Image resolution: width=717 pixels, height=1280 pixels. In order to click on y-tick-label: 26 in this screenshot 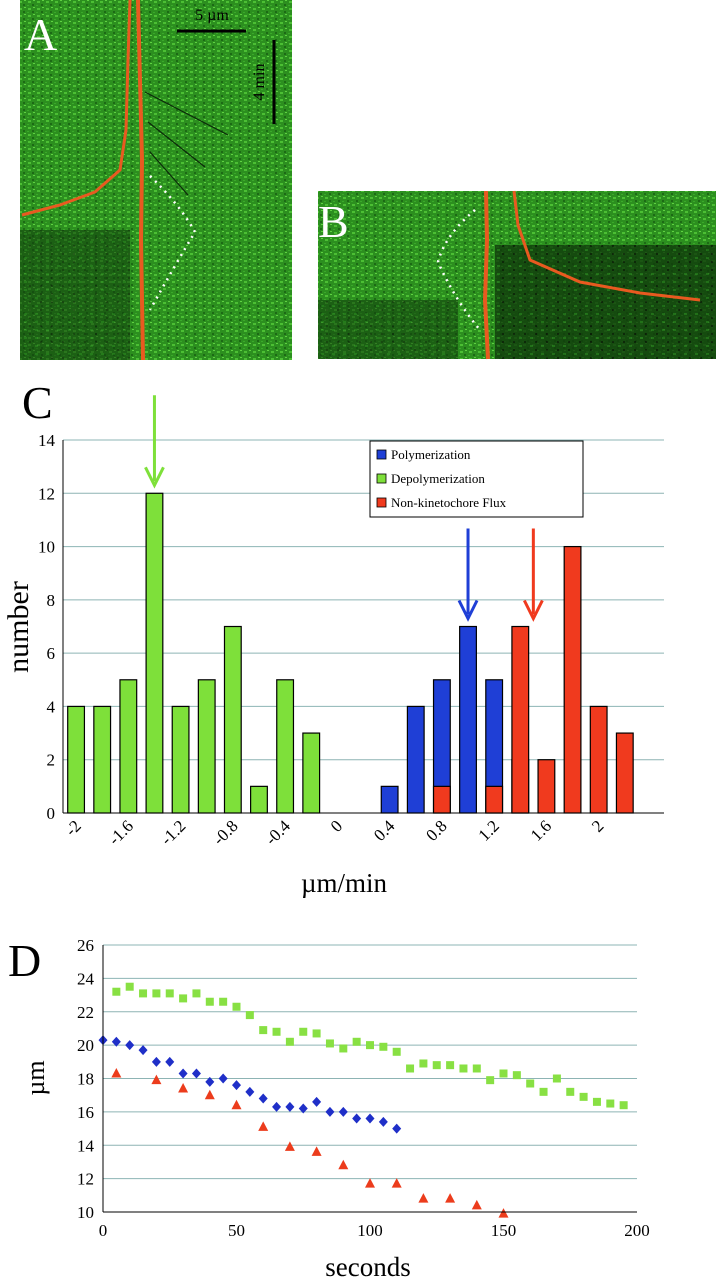, I will do `click(85, 945)`.